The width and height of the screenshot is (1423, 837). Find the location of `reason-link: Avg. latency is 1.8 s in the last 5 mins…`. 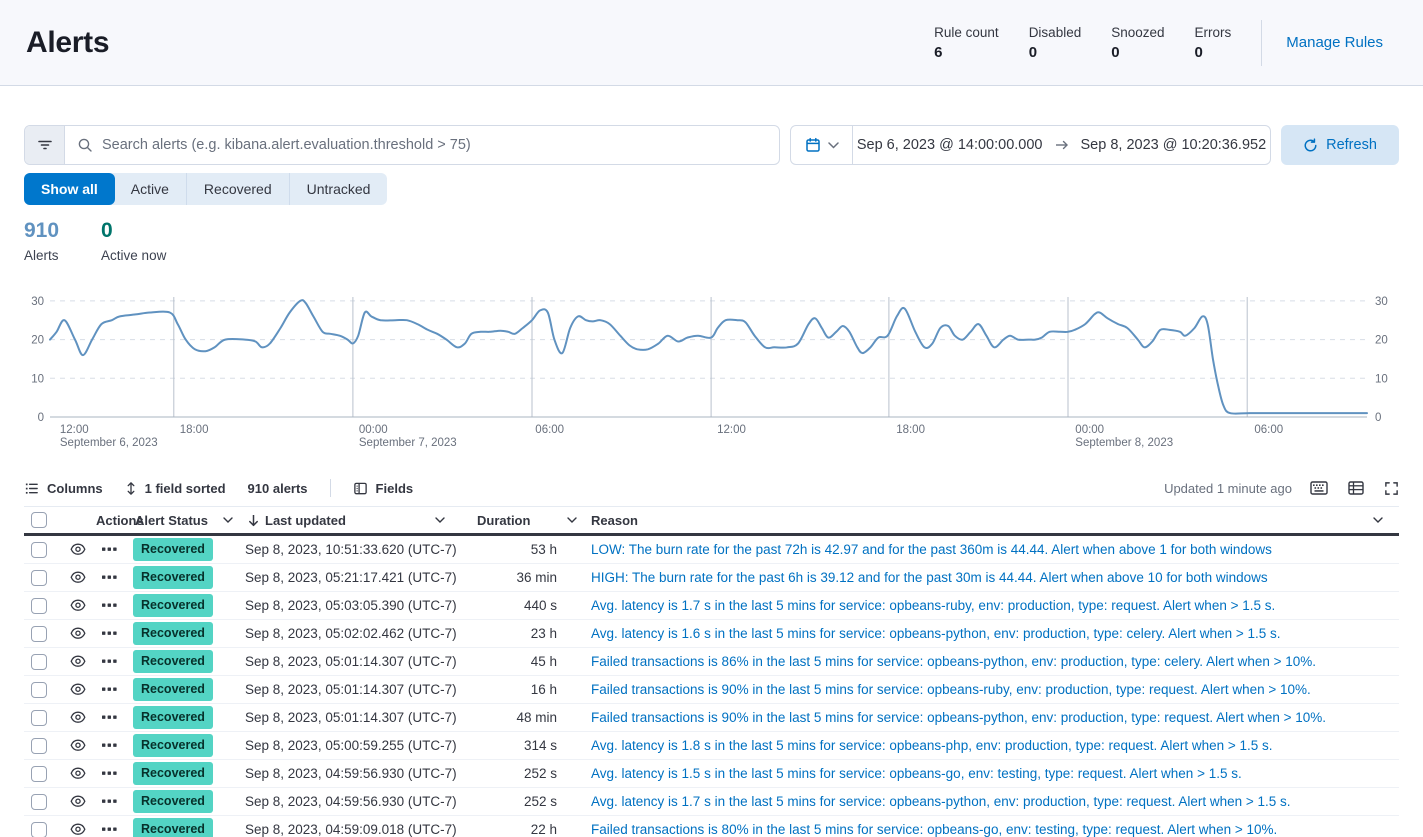

reason-link: Avg. latency is 1.8 s in the last 5 mins… is located at coordinates (932, 745).